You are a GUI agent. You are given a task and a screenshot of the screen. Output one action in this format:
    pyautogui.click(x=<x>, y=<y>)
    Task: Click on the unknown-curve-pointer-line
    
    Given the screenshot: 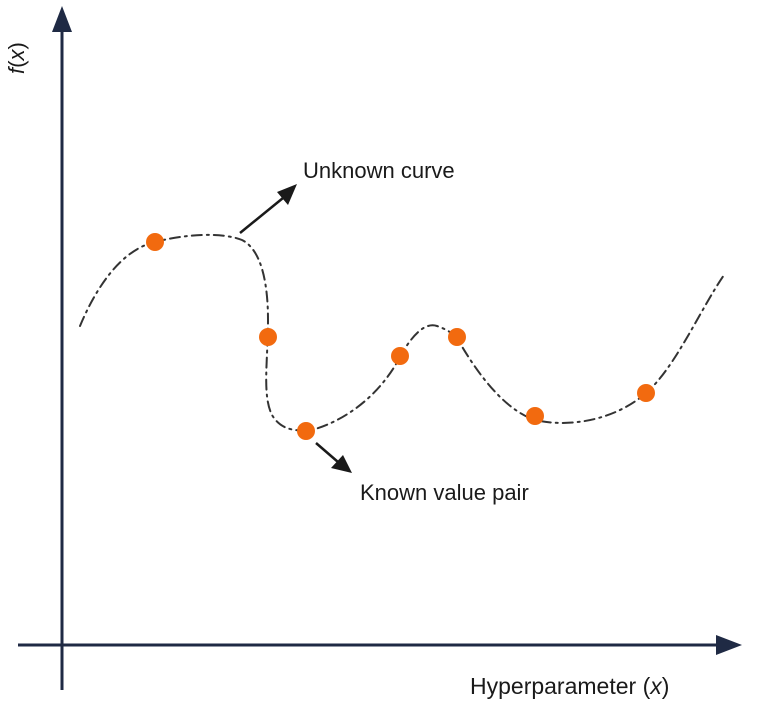 What is the action you would take?
    pyautogui.click(x=261, y=215)
    